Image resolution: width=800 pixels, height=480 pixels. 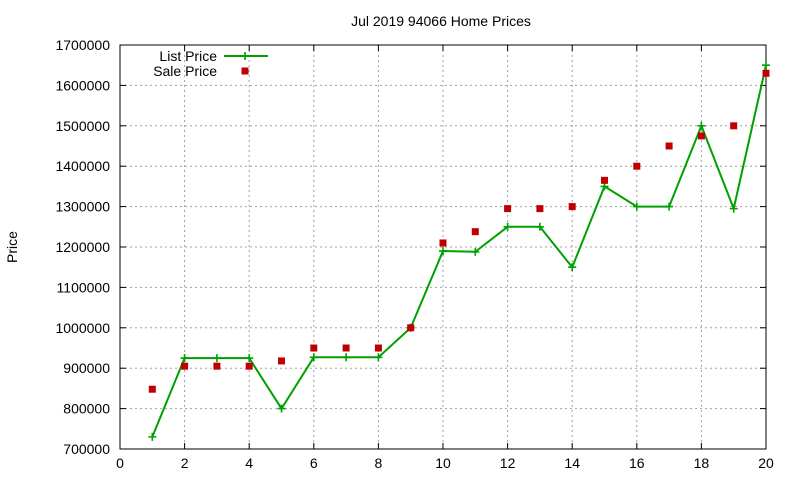 What do you see at coordinates (249, 463) in the screenshot?
I see `x-tick-label: 4` at bounding box center [249, 463].